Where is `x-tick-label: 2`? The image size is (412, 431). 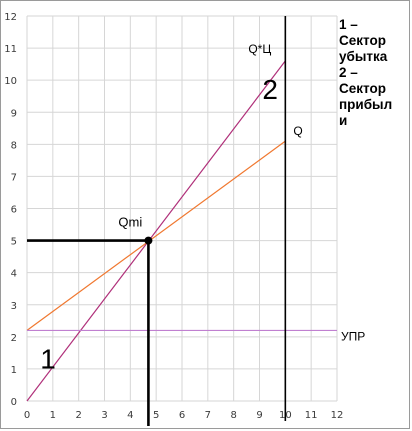 x-tick-label: 2 is located at coordinates (78, 415).